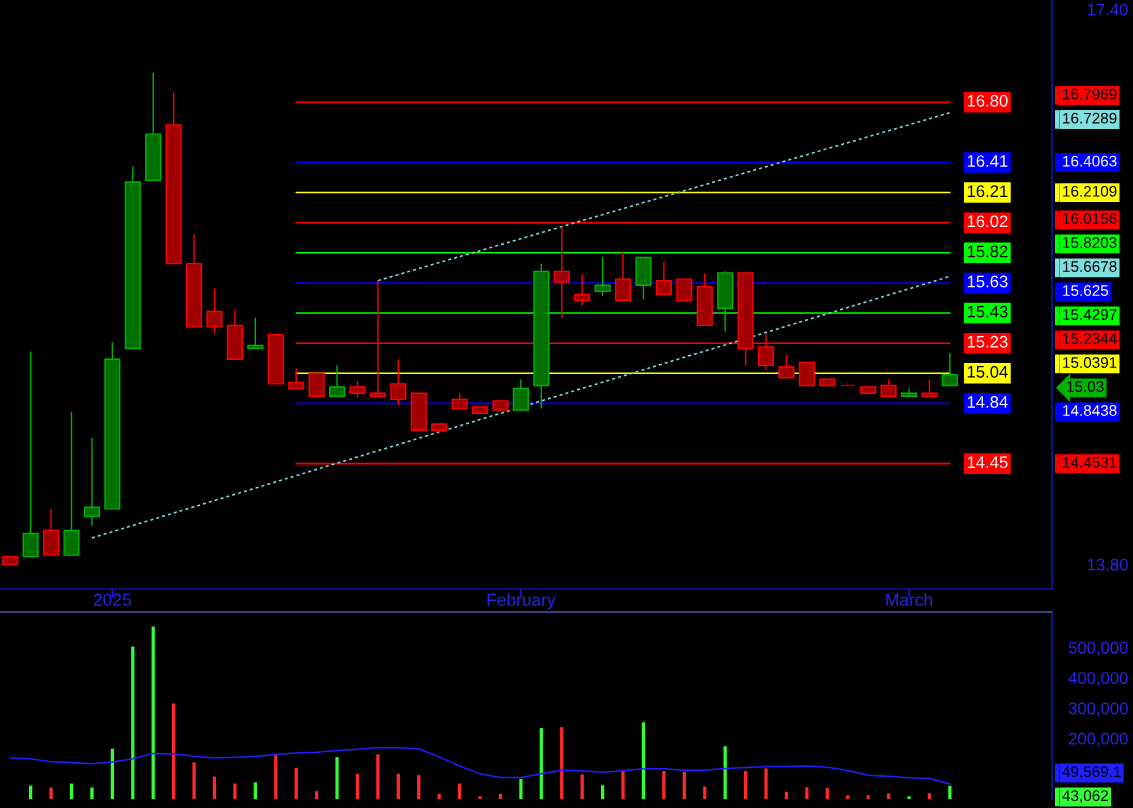  I want to click on legend-label: 15.625, so click(1086, 290).